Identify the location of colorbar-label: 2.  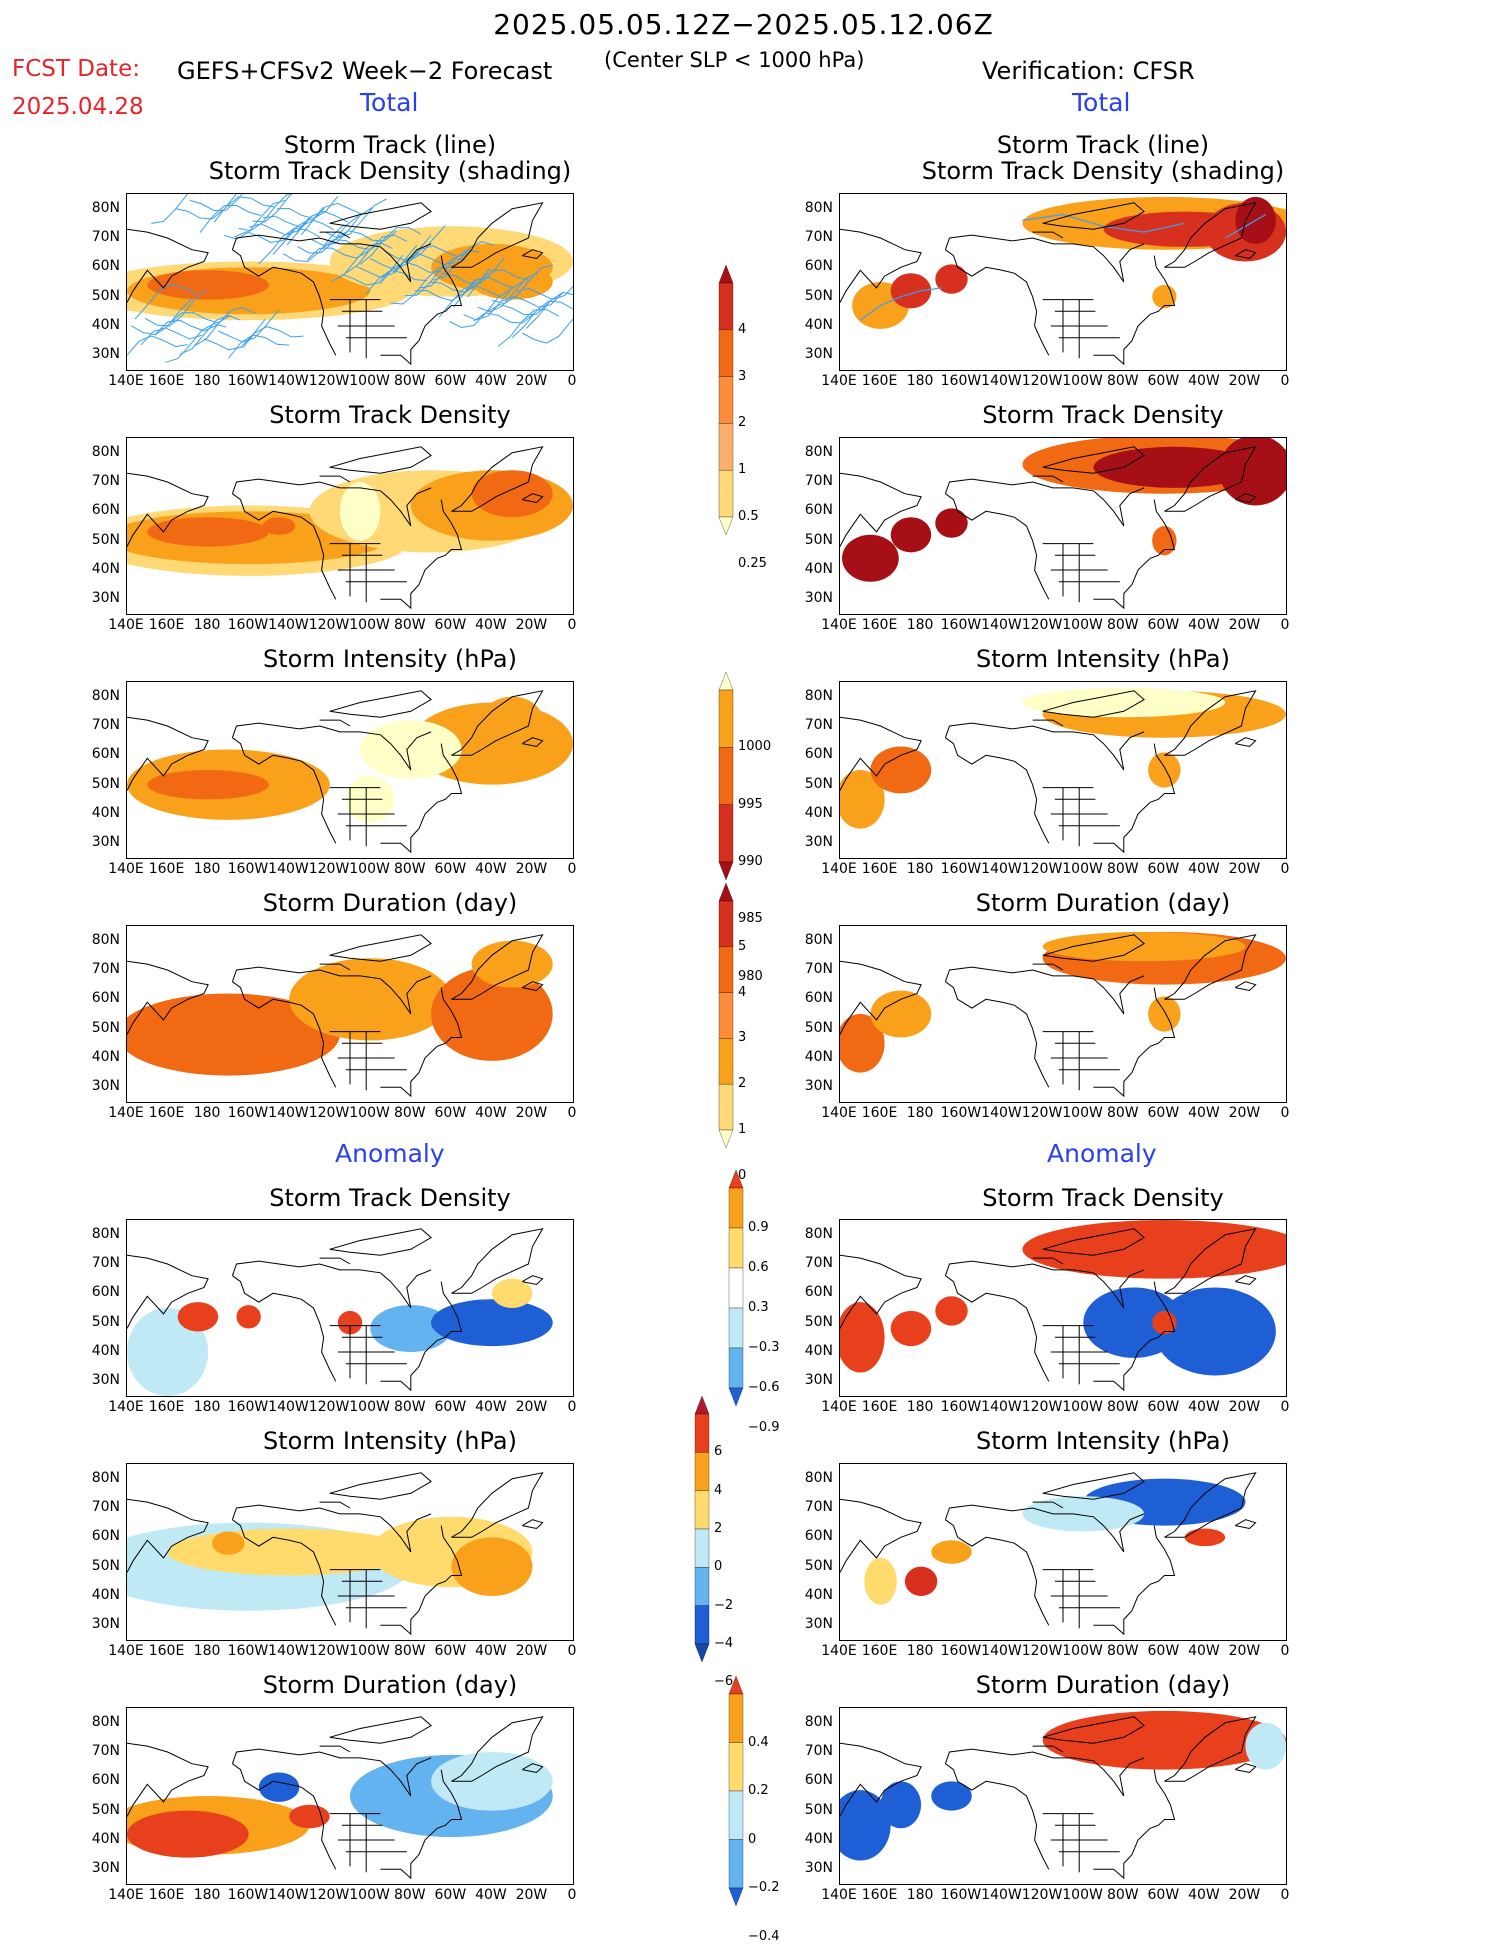
(718, 1528).